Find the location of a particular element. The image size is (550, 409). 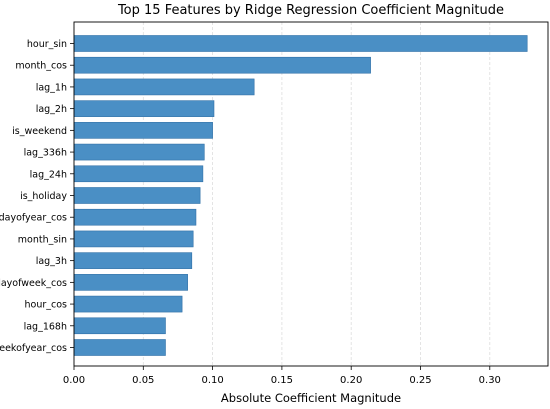

y-tick-label: dayofyear_cos is located at coordinates (33, 218).